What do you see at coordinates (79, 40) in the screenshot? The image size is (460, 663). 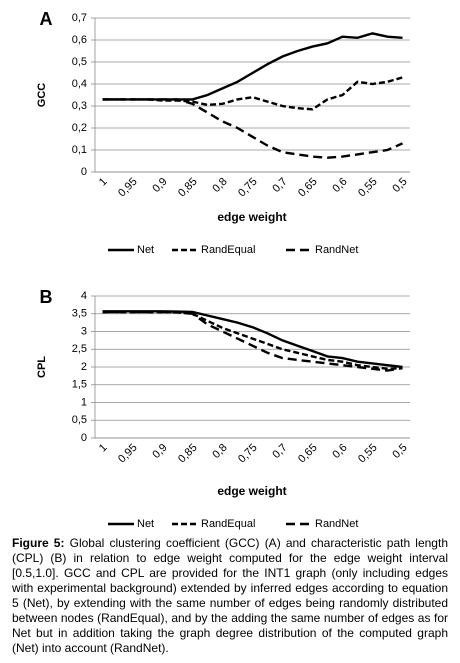 I see `y-tick-label: 0,6` at bounding box center [79, 40].